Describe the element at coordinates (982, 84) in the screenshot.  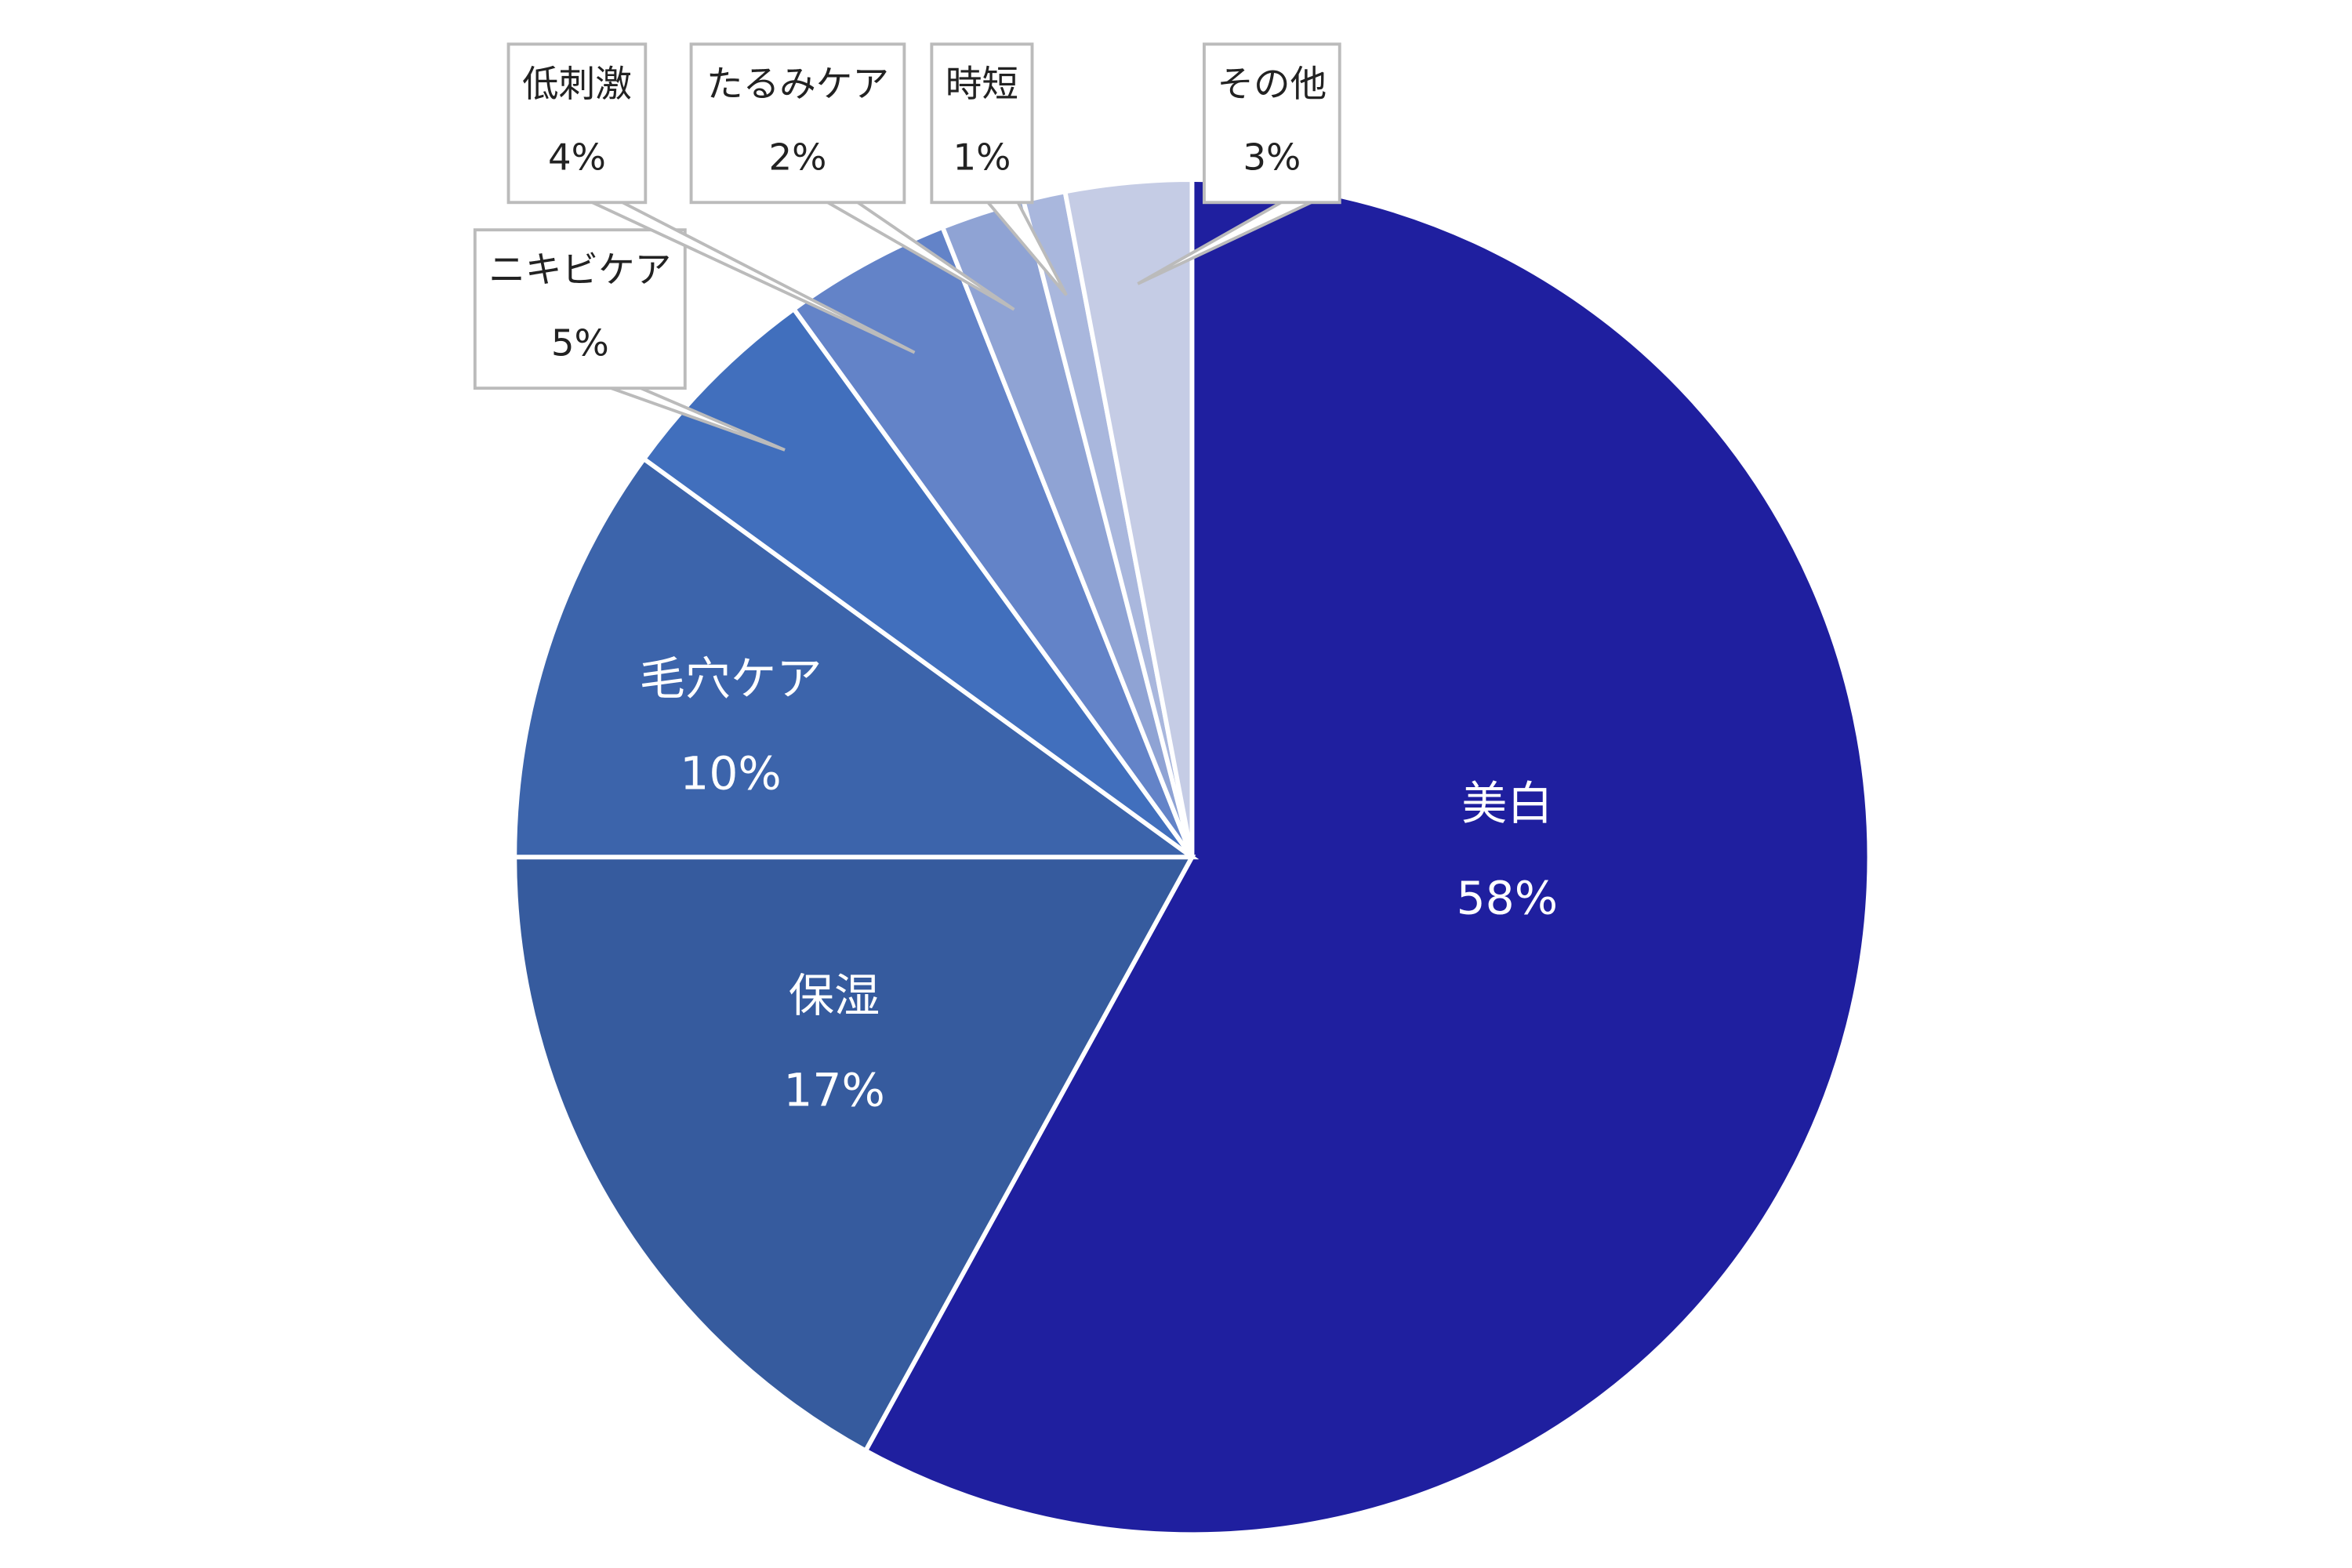
I see `callout-label: 時短` at that location.